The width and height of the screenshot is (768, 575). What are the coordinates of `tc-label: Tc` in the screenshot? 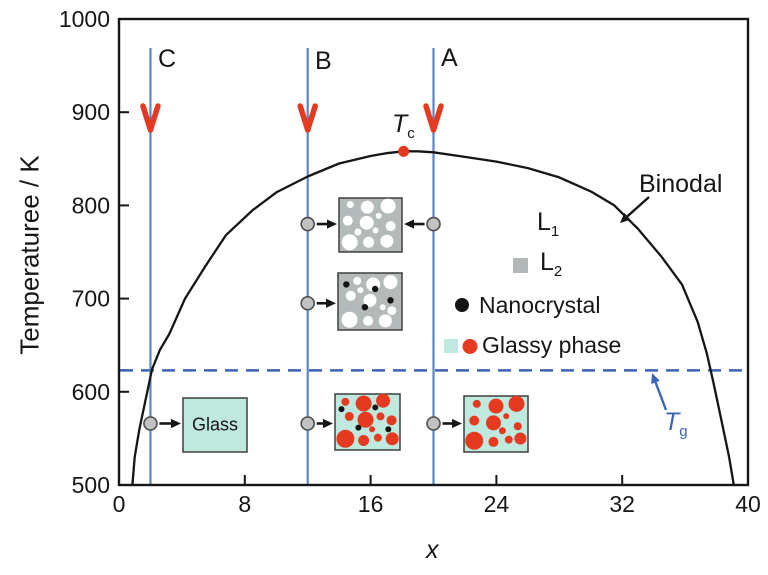 It's located at (403, 126).